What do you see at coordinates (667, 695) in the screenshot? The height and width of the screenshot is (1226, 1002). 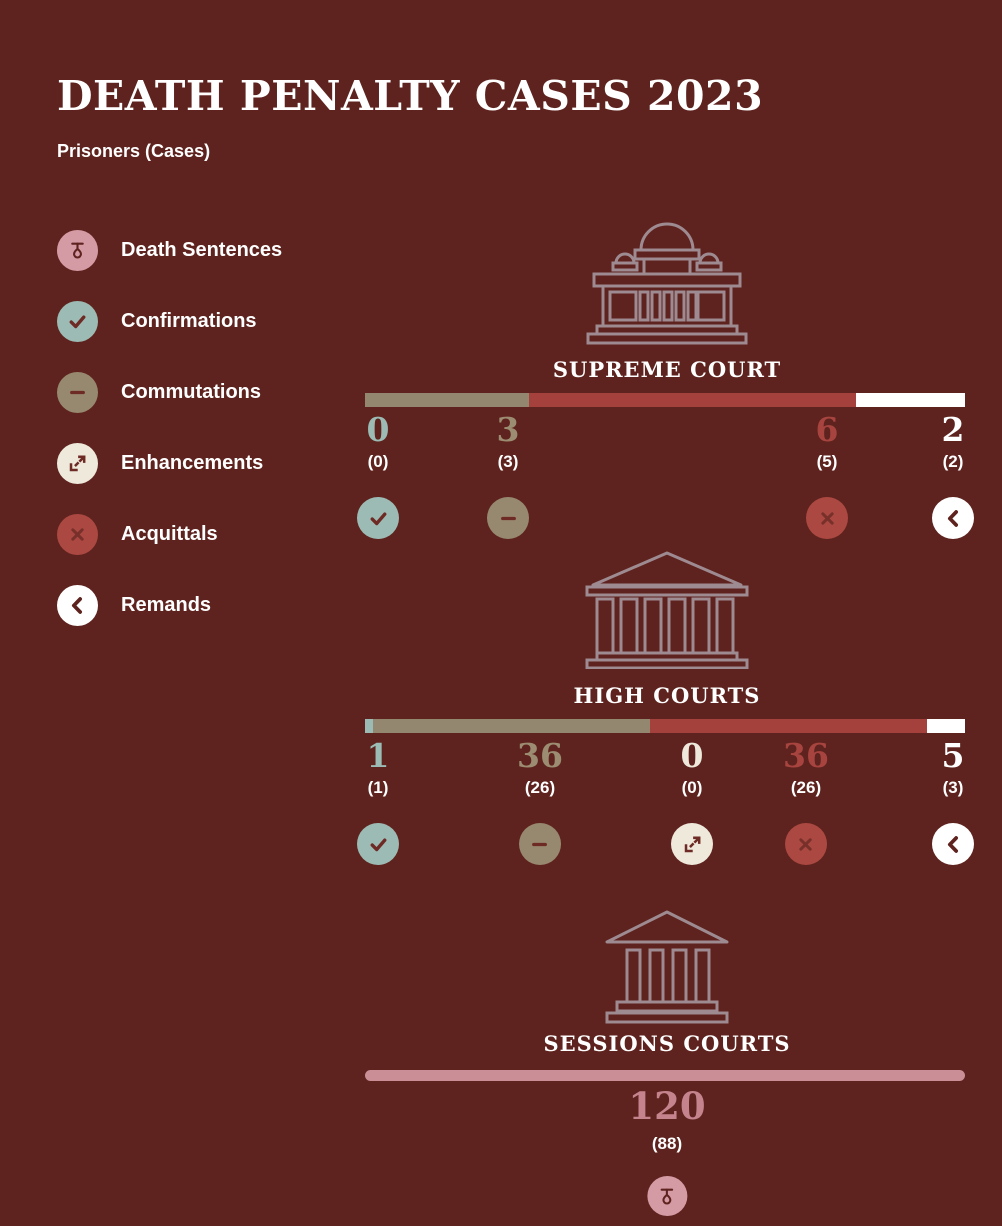 I see `court-header-high: HIGH COURTS` at bounding box center [667, 695].